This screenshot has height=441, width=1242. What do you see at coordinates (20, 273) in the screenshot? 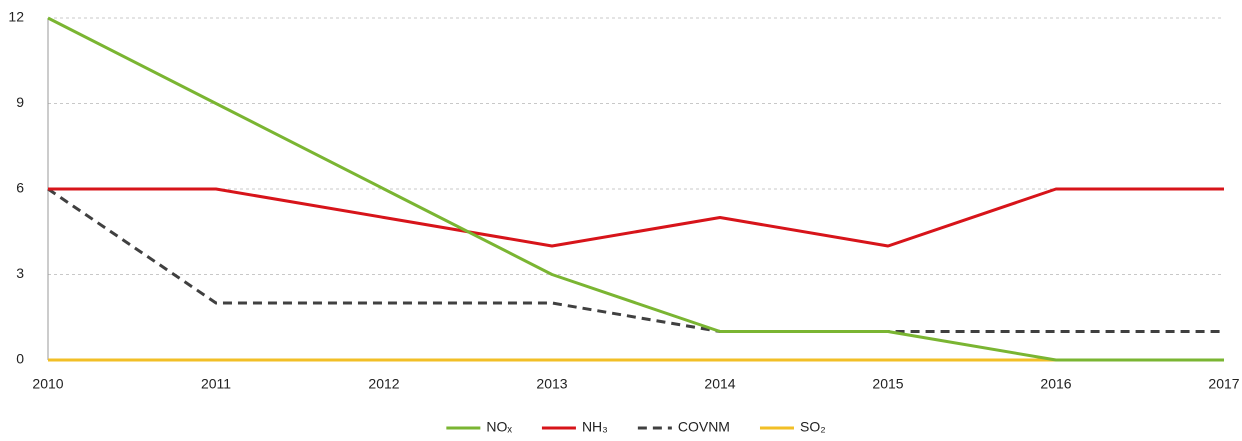
I see `y-tick-label: 3` at bounding box center [20, 273].